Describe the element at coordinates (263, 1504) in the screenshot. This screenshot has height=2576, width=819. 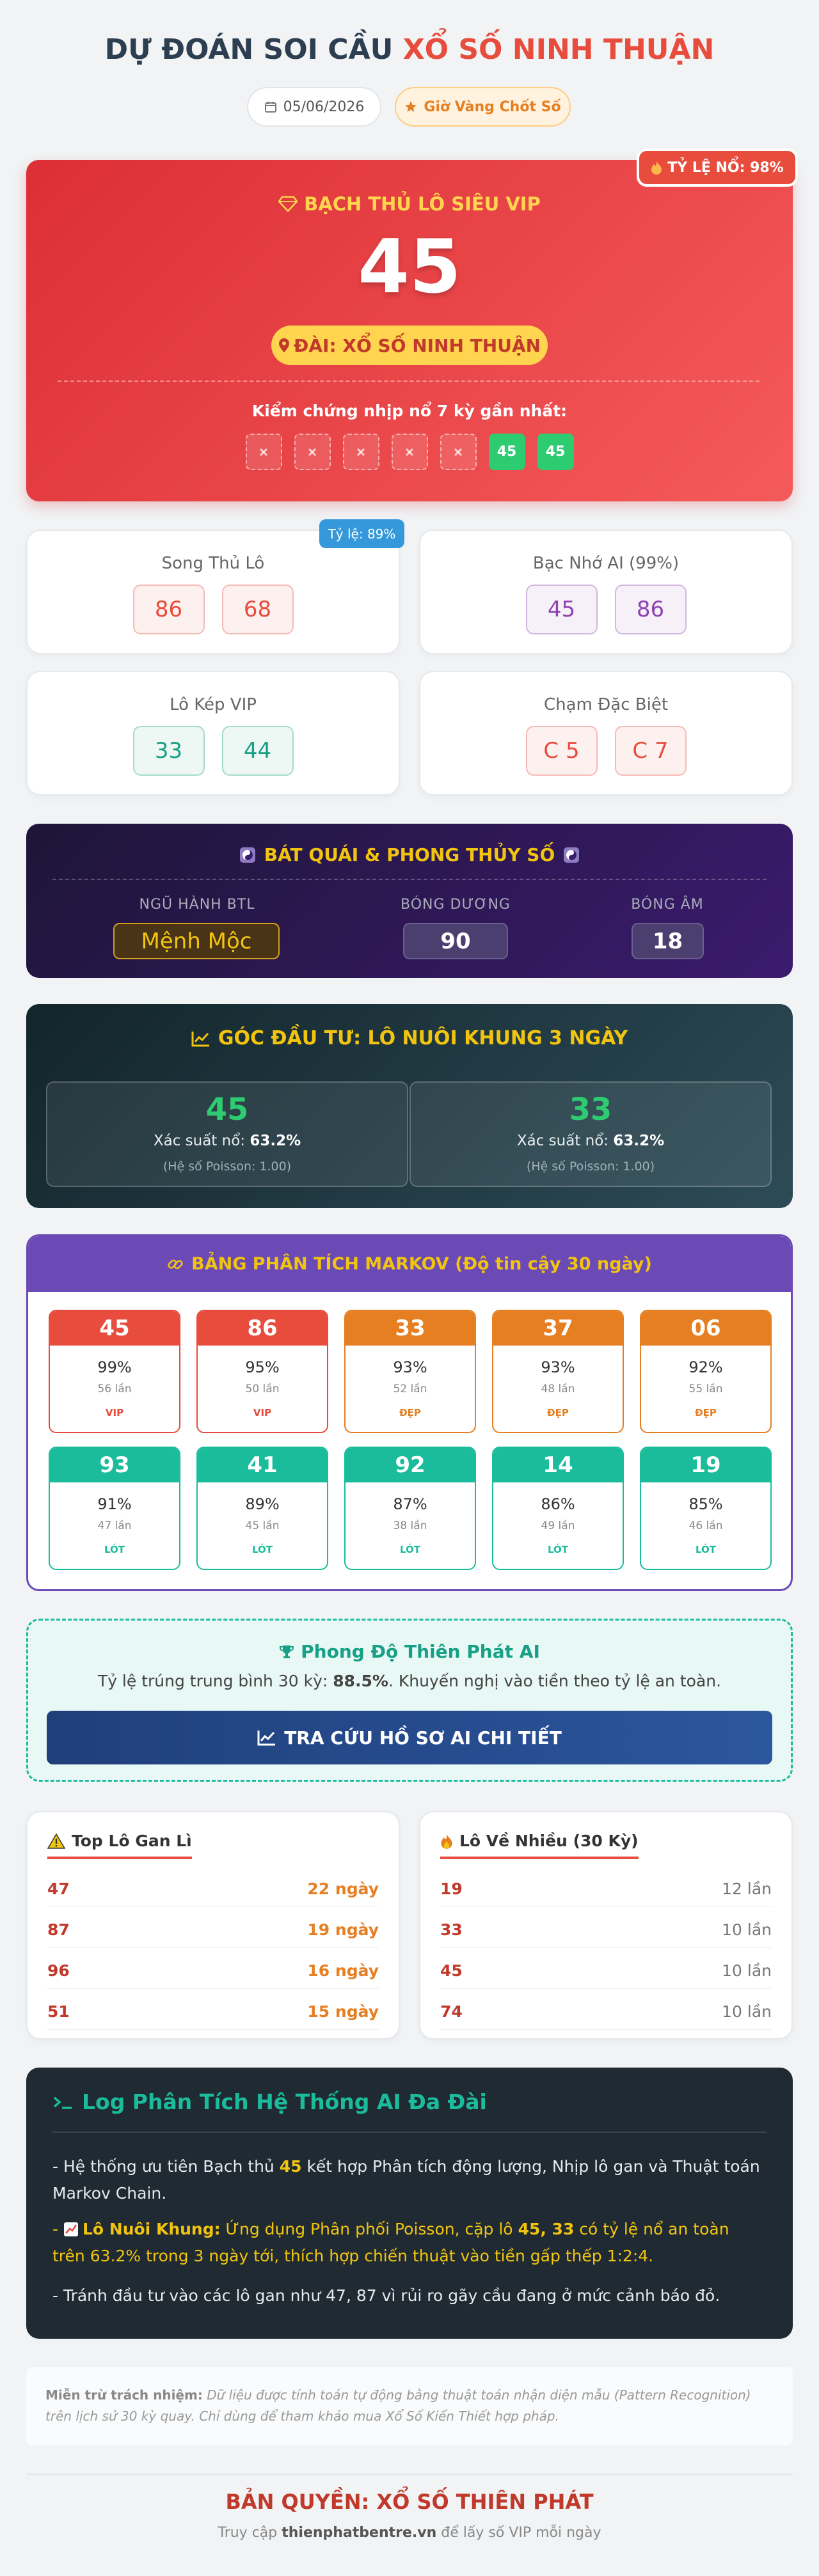
I see `markov-percent: 89%` at that location.